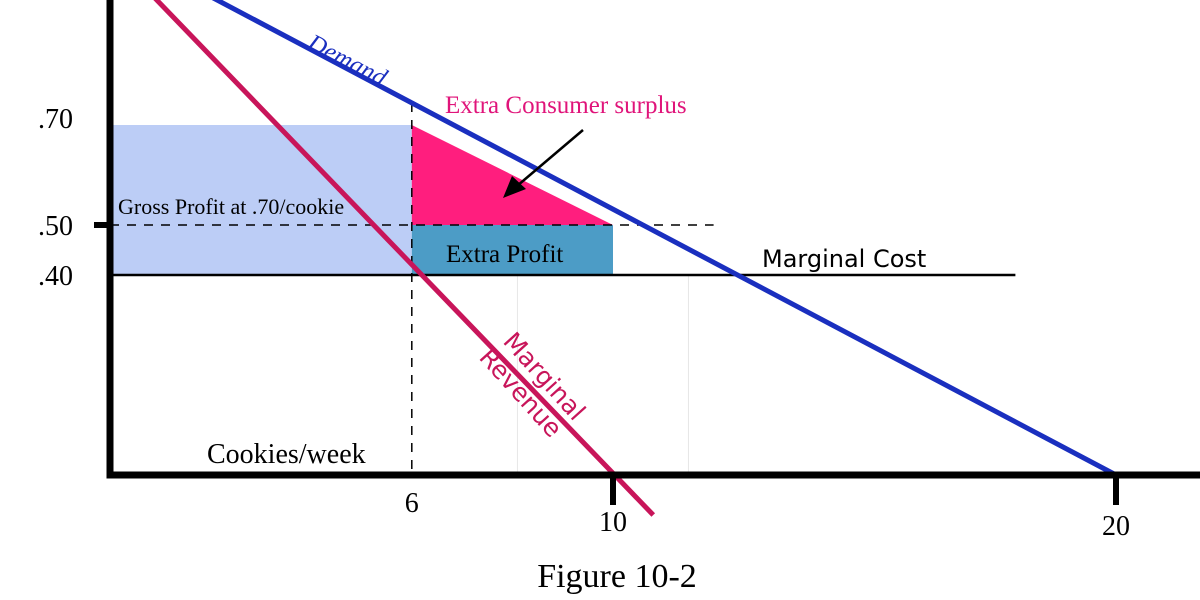 The image size is (1200, 600). I want to click on x-axis-label: Cookies/week, so click(286, 454).